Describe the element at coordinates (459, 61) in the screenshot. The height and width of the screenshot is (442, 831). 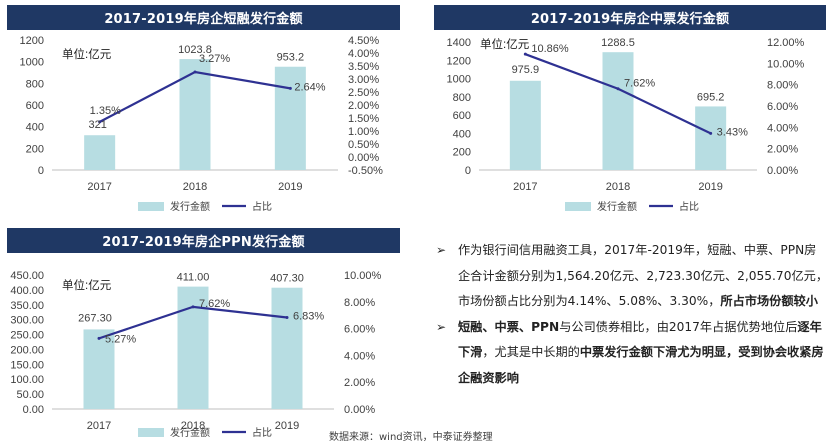
I see `left-axis-tick-label: 1200` at that location.